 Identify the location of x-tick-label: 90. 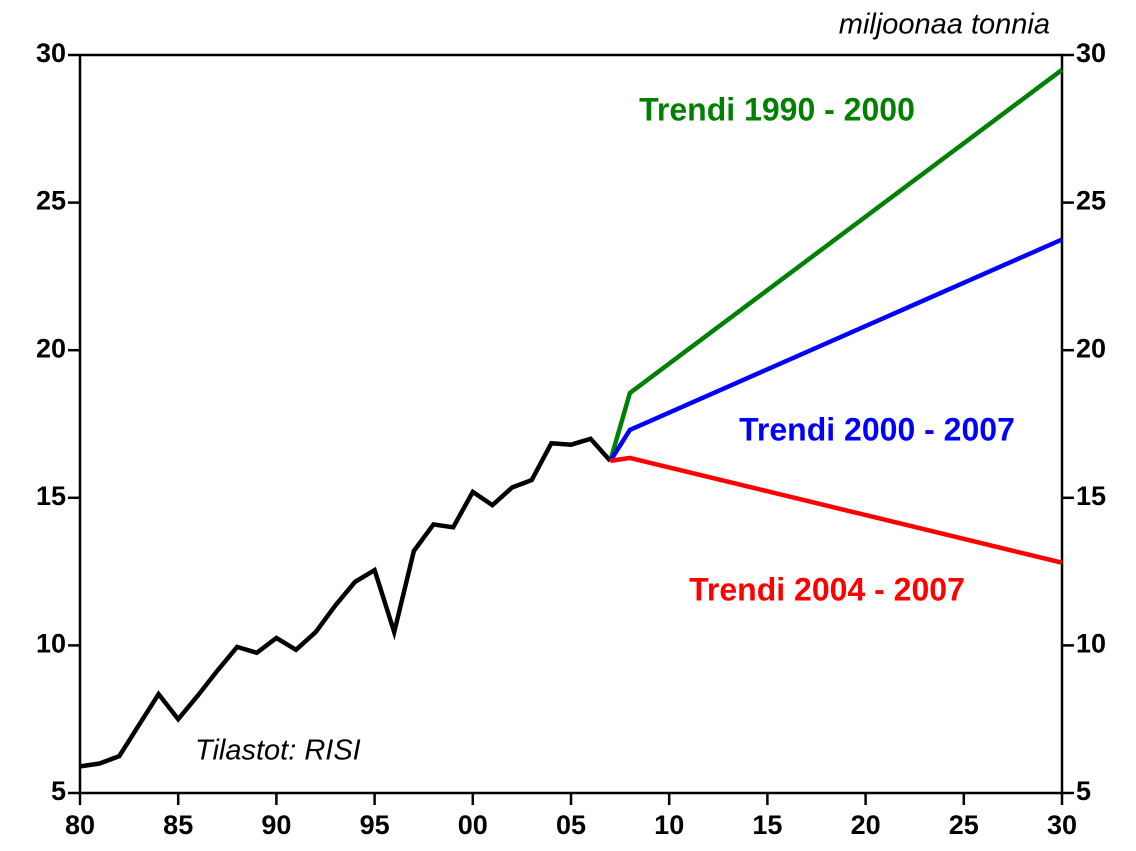
(276, 825).